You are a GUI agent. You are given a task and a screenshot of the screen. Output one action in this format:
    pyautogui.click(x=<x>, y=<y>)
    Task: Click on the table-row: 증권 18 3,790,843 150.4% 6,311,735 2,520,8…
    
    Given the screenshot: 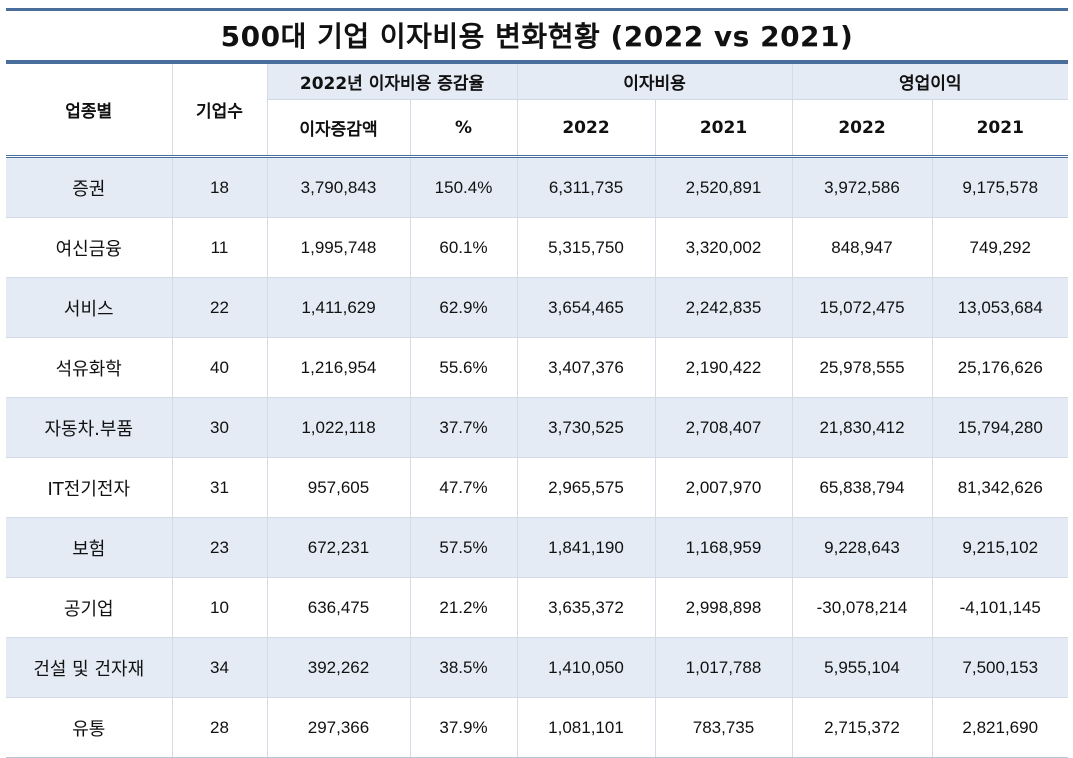 What is the action you would take?
    pyautogui.click(x=537, y=187)
    